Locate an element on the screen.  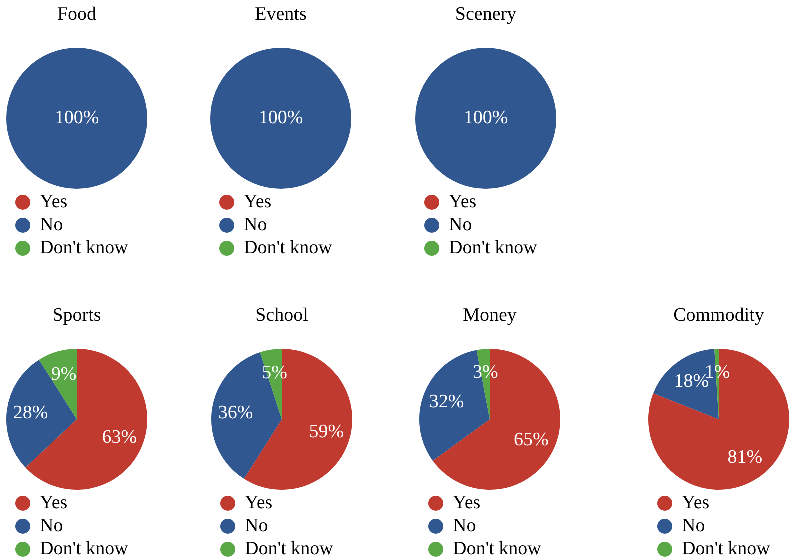
data-label: 36% is located at coordinates (236, 413).